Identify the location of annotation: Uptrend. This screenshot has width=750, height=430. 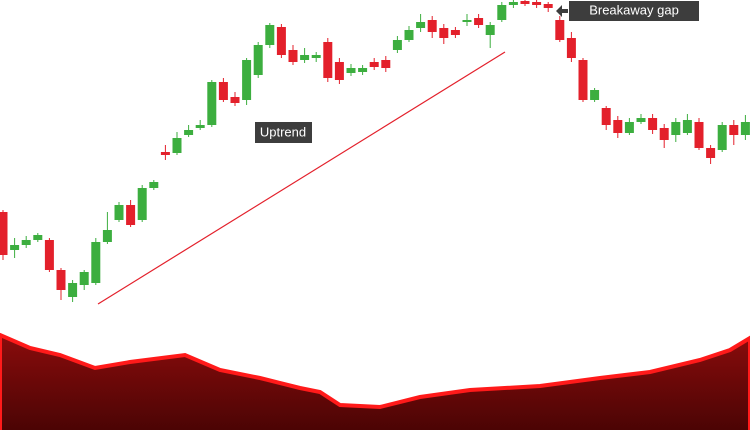
(283, 131).